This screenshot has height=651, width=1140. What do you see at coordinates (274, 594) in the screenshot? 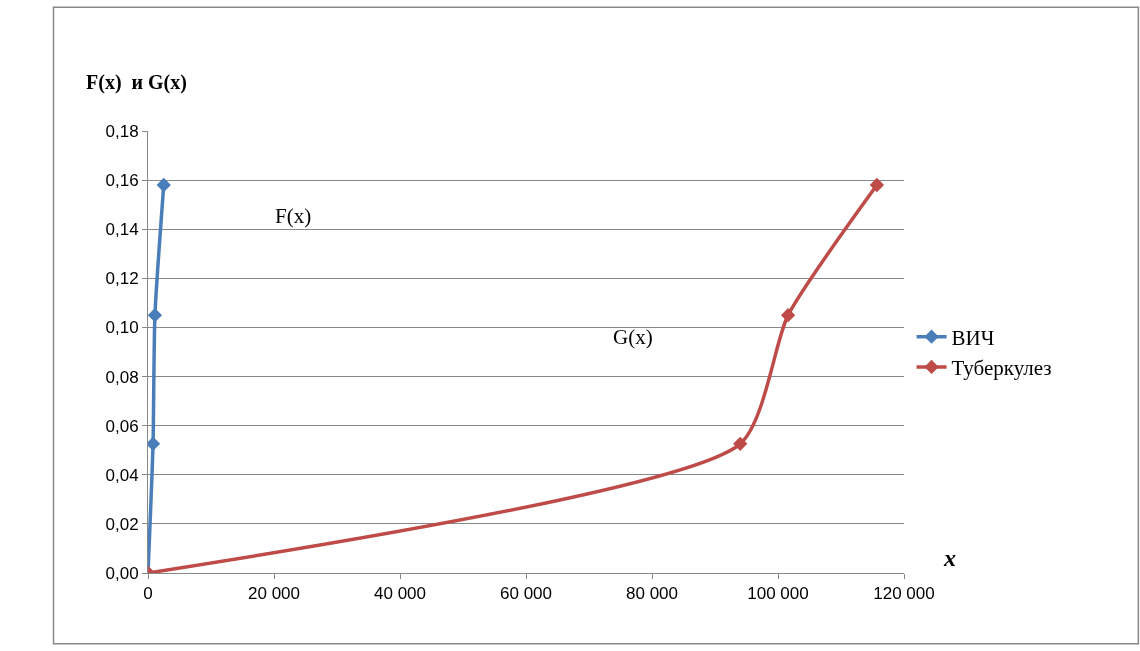
I see `x-tick-label: 20 000` at bounding box center [274, 594].